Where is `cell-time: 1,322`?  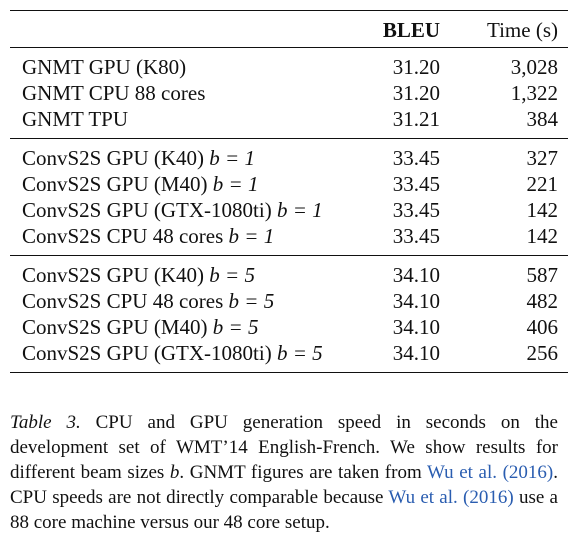 cell-time: 1,322 is located at coordinates (534, 93).